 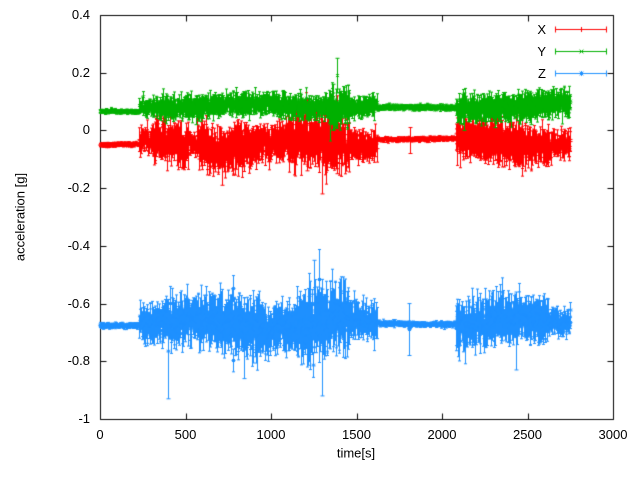 I want to click on legend-item-x: X, so click(x=572, y=29).